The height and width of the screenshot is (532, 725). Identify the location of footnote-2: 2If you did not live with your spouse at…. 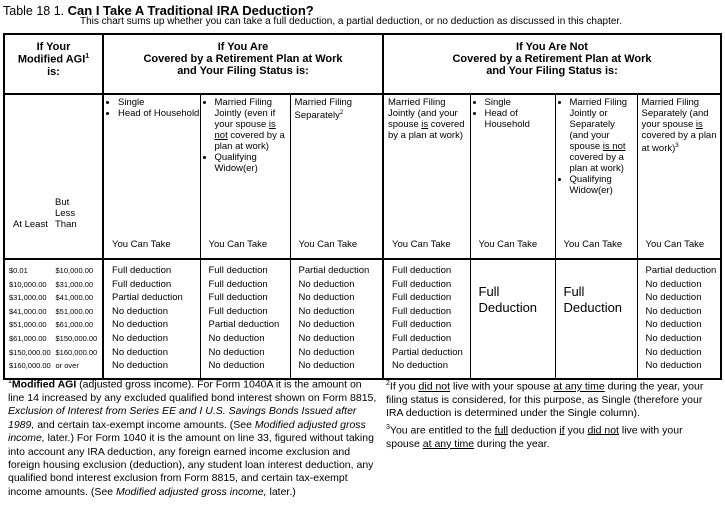
(545, 400).